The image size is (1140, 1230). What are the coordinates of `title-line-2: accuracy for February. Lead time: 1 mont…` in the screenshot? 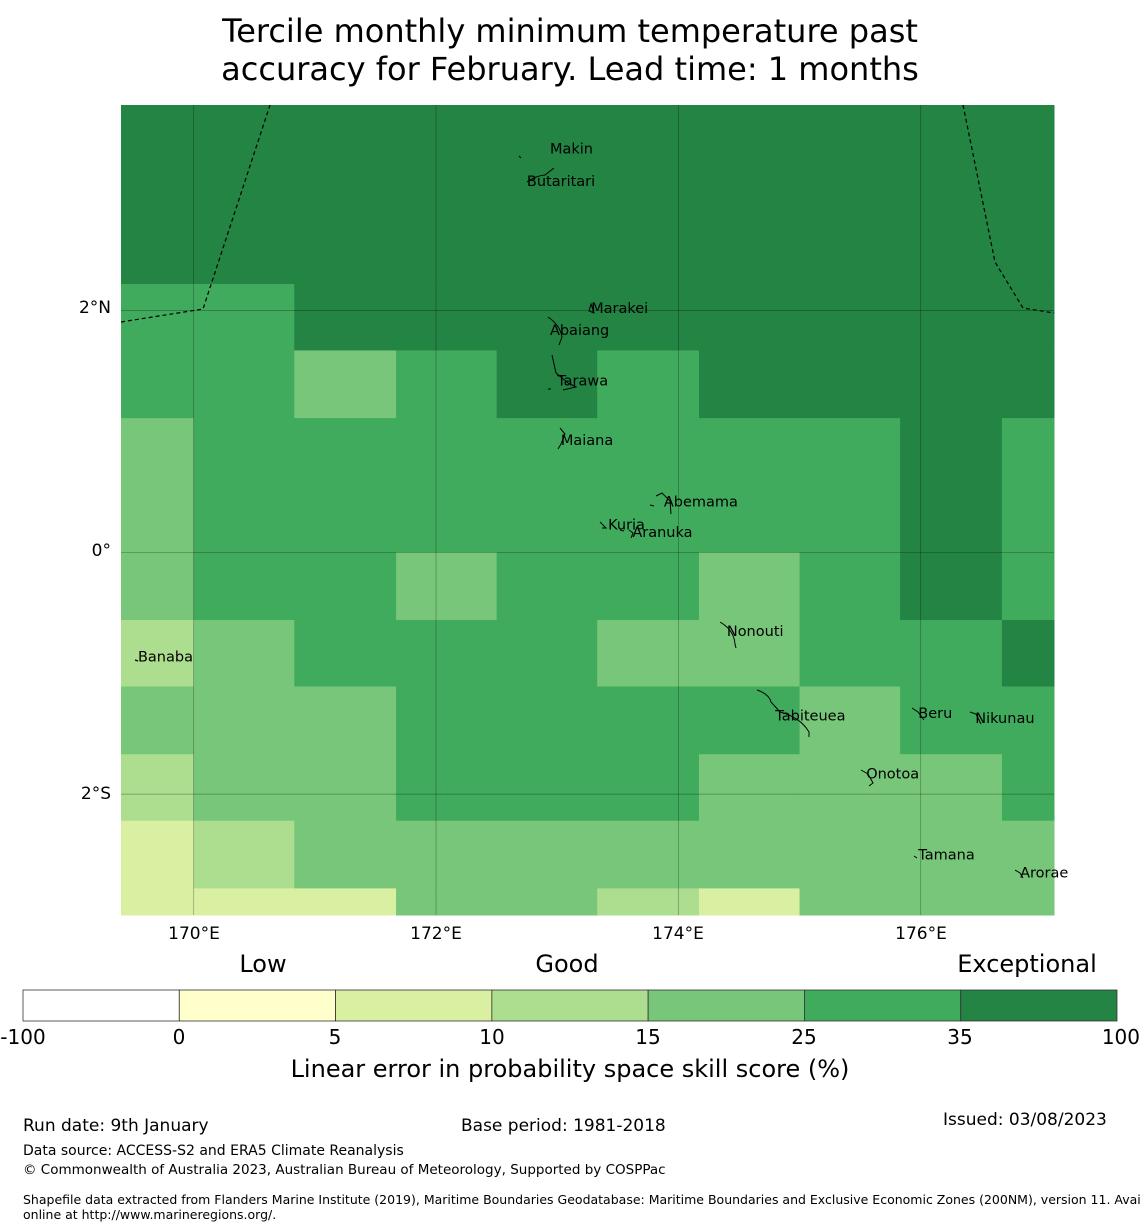 It's located at (570, 69).